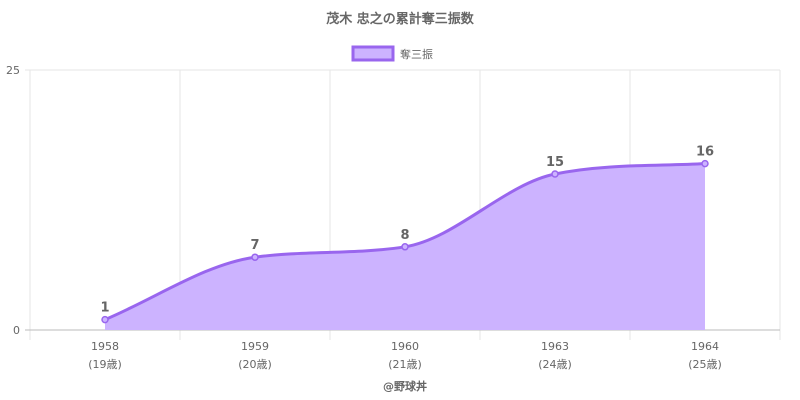  I want to click on x-tick-sublabel: (24歳), so click(555, 364).